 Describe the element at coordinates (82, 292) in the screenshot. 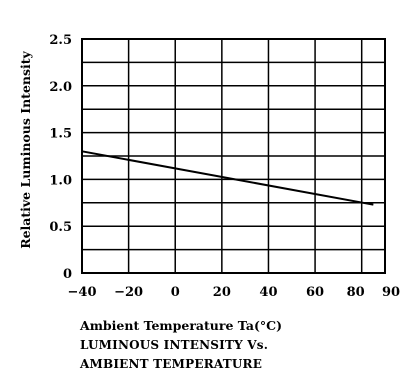

I see `x-tick-label: −40` at that location.